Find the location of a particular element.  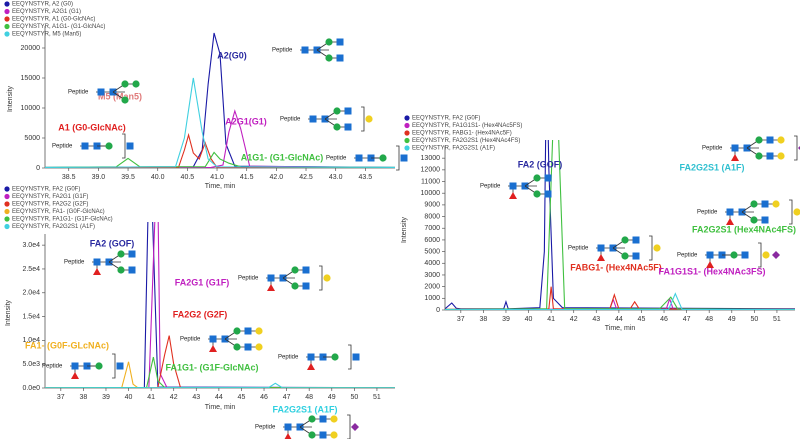

x-tick-label: 50 is located at coordinates (354, 397).